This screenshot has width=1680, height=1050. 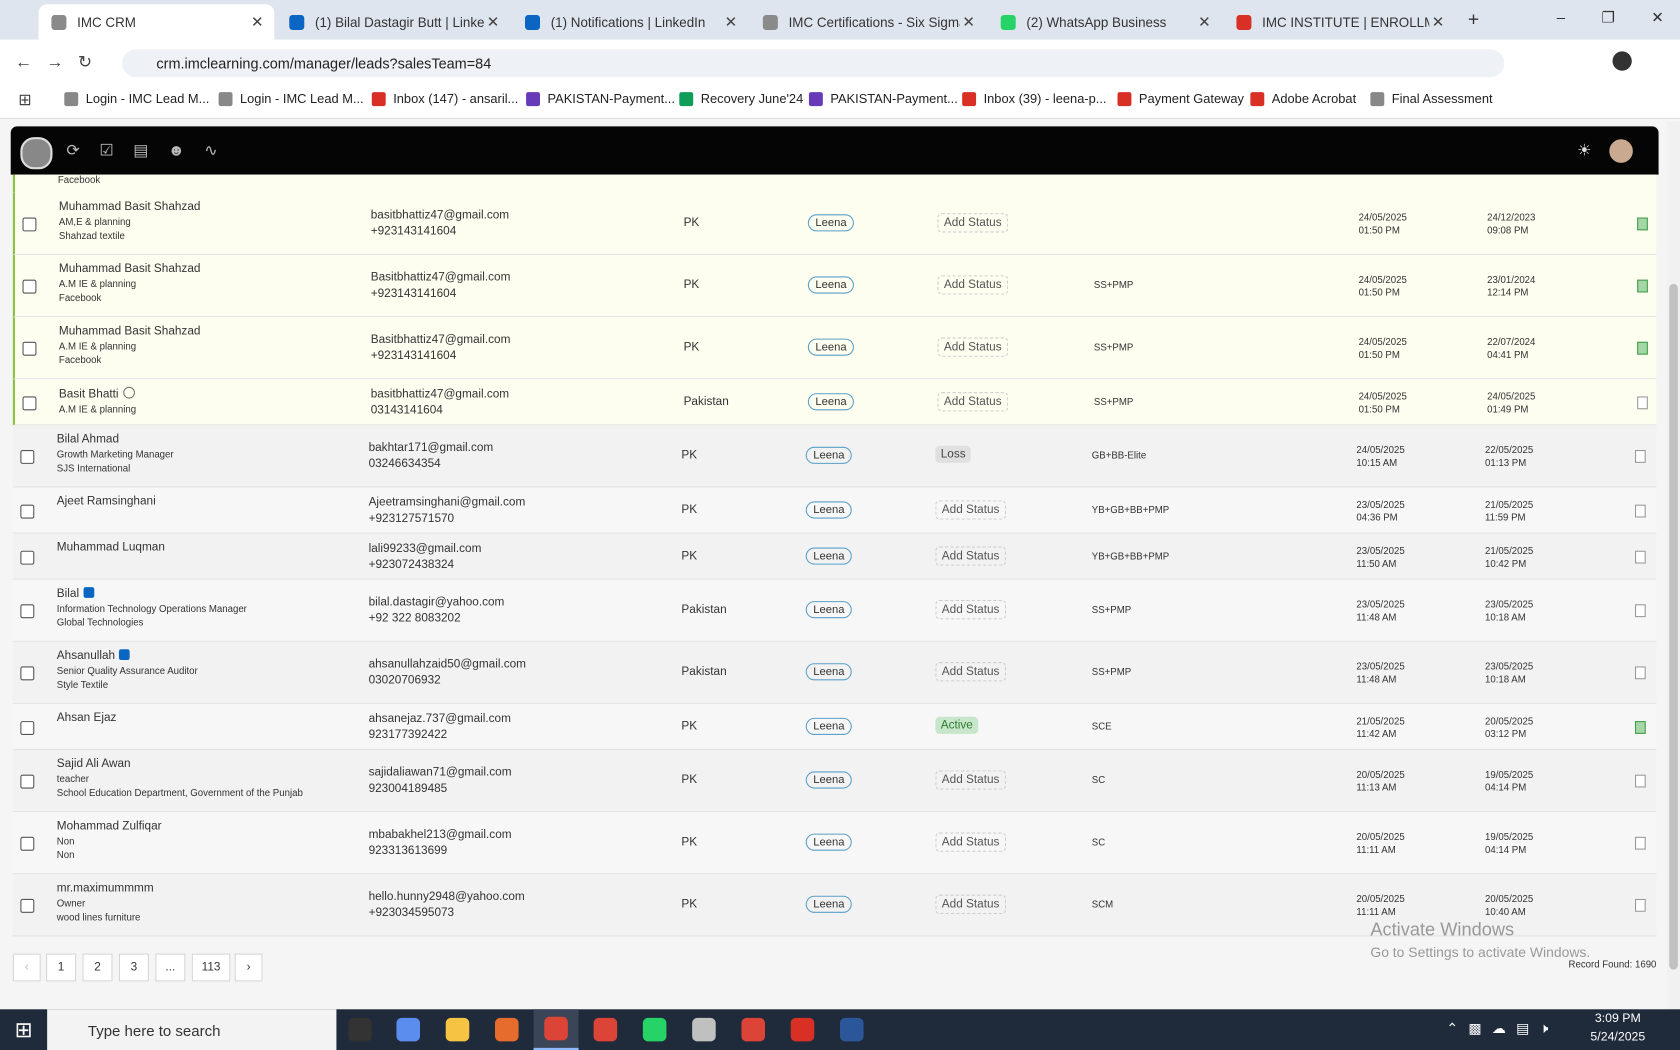 I want to click on browser-tab: IMC CRM ✕, so click(x=156, y=22).